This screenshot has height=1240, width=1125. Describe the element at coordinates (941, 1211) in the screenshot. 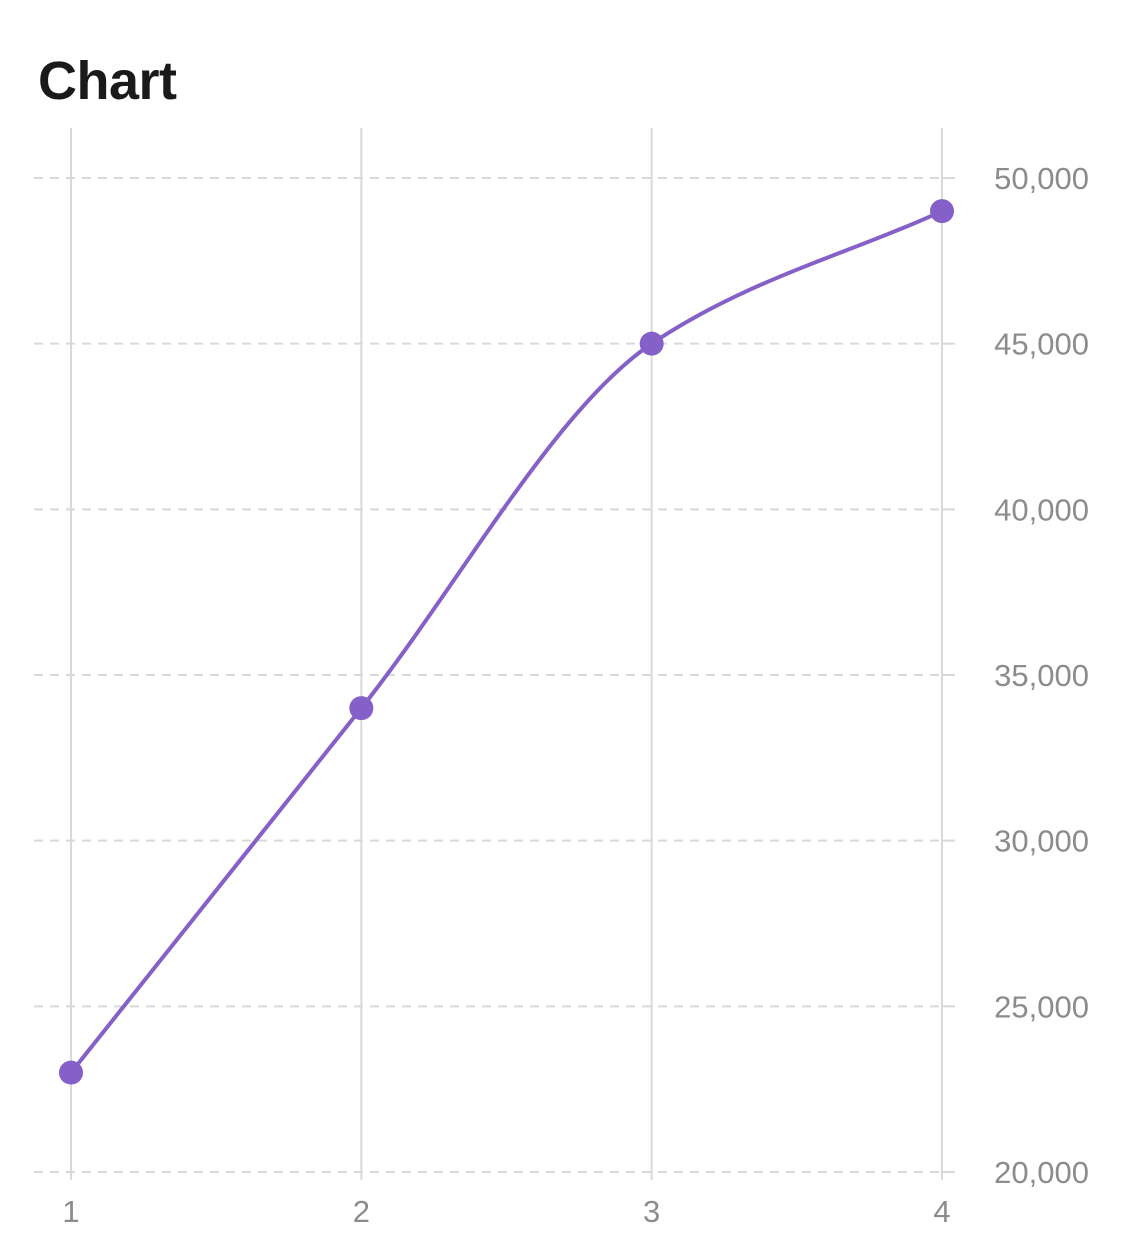

I see `x-tick-label: 4` at that location.